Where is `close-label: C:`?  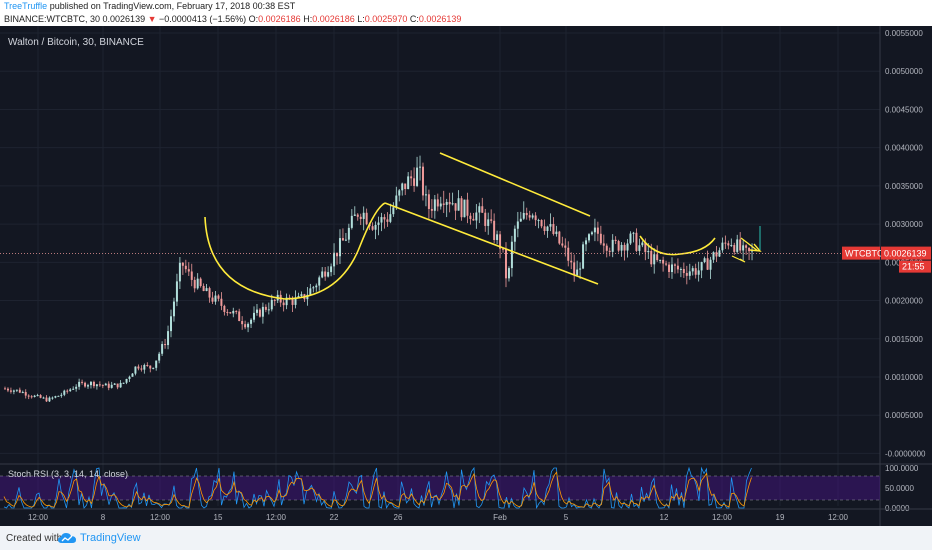
close-label: C: is located at coordinates (414, 19).